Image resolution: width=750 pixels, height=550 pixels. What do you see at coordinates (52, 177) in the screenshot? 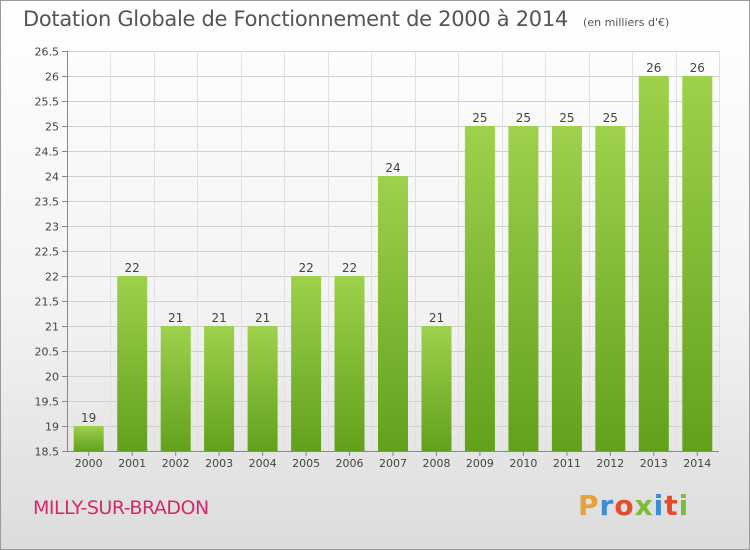
I see `y-tick-label: 24` at bounding box center [52, 177].